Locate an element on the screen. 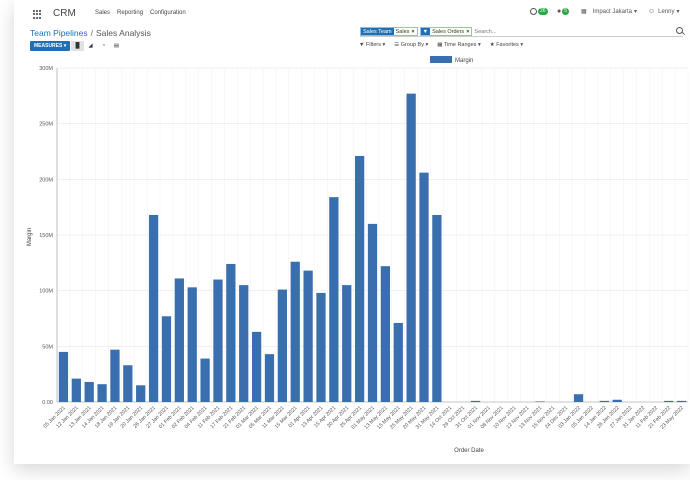  y-tick-label: 150M is located at coordinates (46, 236).